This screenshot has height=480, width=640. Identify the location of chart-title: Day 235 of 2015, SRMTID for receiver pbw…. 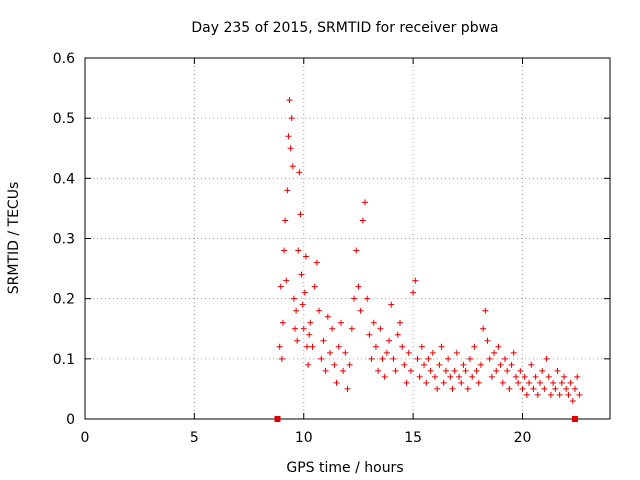
(344, 28).